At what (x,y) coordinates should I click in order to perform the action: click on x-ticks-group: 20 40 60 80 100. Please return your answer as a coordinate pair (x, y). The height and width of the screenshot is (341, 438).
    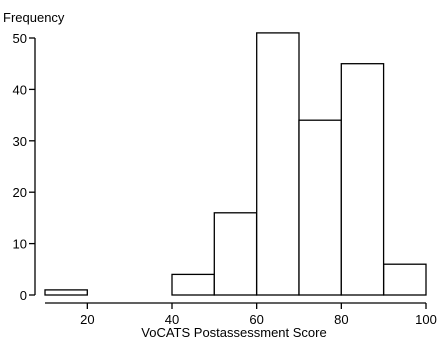
    Looking at the image, I should click on (258, 315).